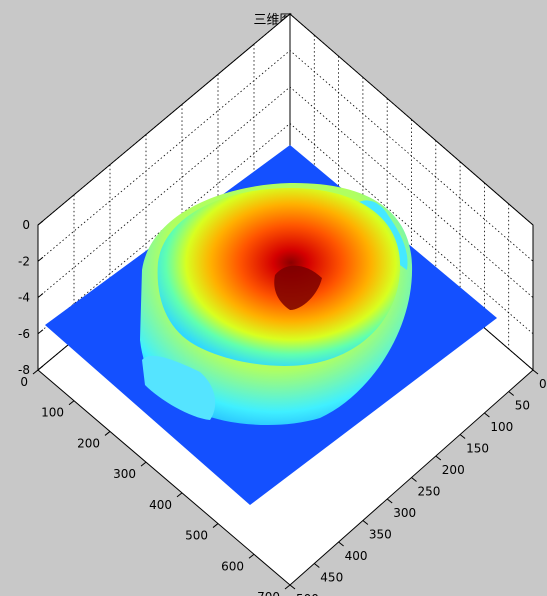 This screenshot has height=596, width=547. What do you see at coordinates (268, 593) in the screenshot?
I see `y-tick-label: 700` at bounding box center [268, 593].